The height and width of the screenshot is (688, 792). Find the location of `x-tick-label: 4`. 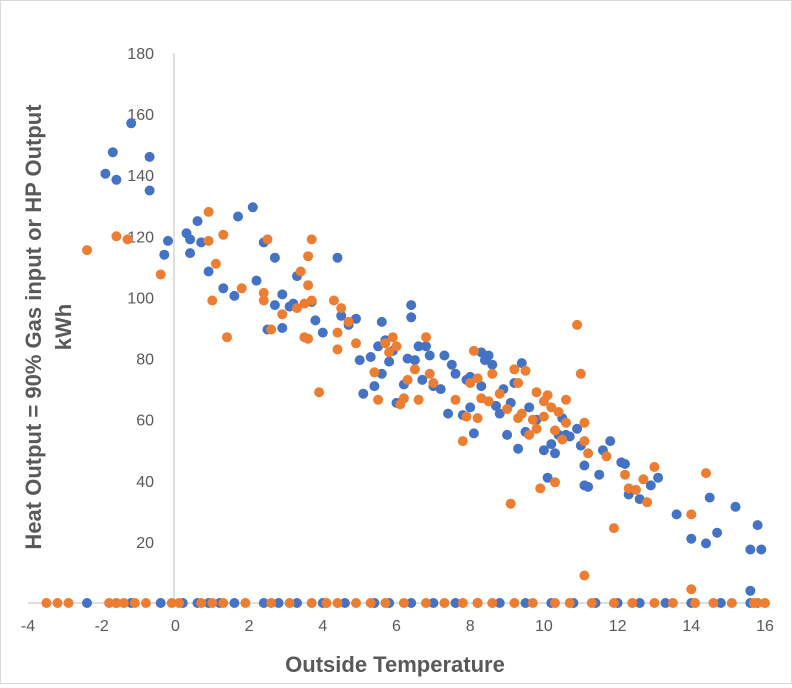

x-tick-label: 4 is located at coordinates (322, 626).